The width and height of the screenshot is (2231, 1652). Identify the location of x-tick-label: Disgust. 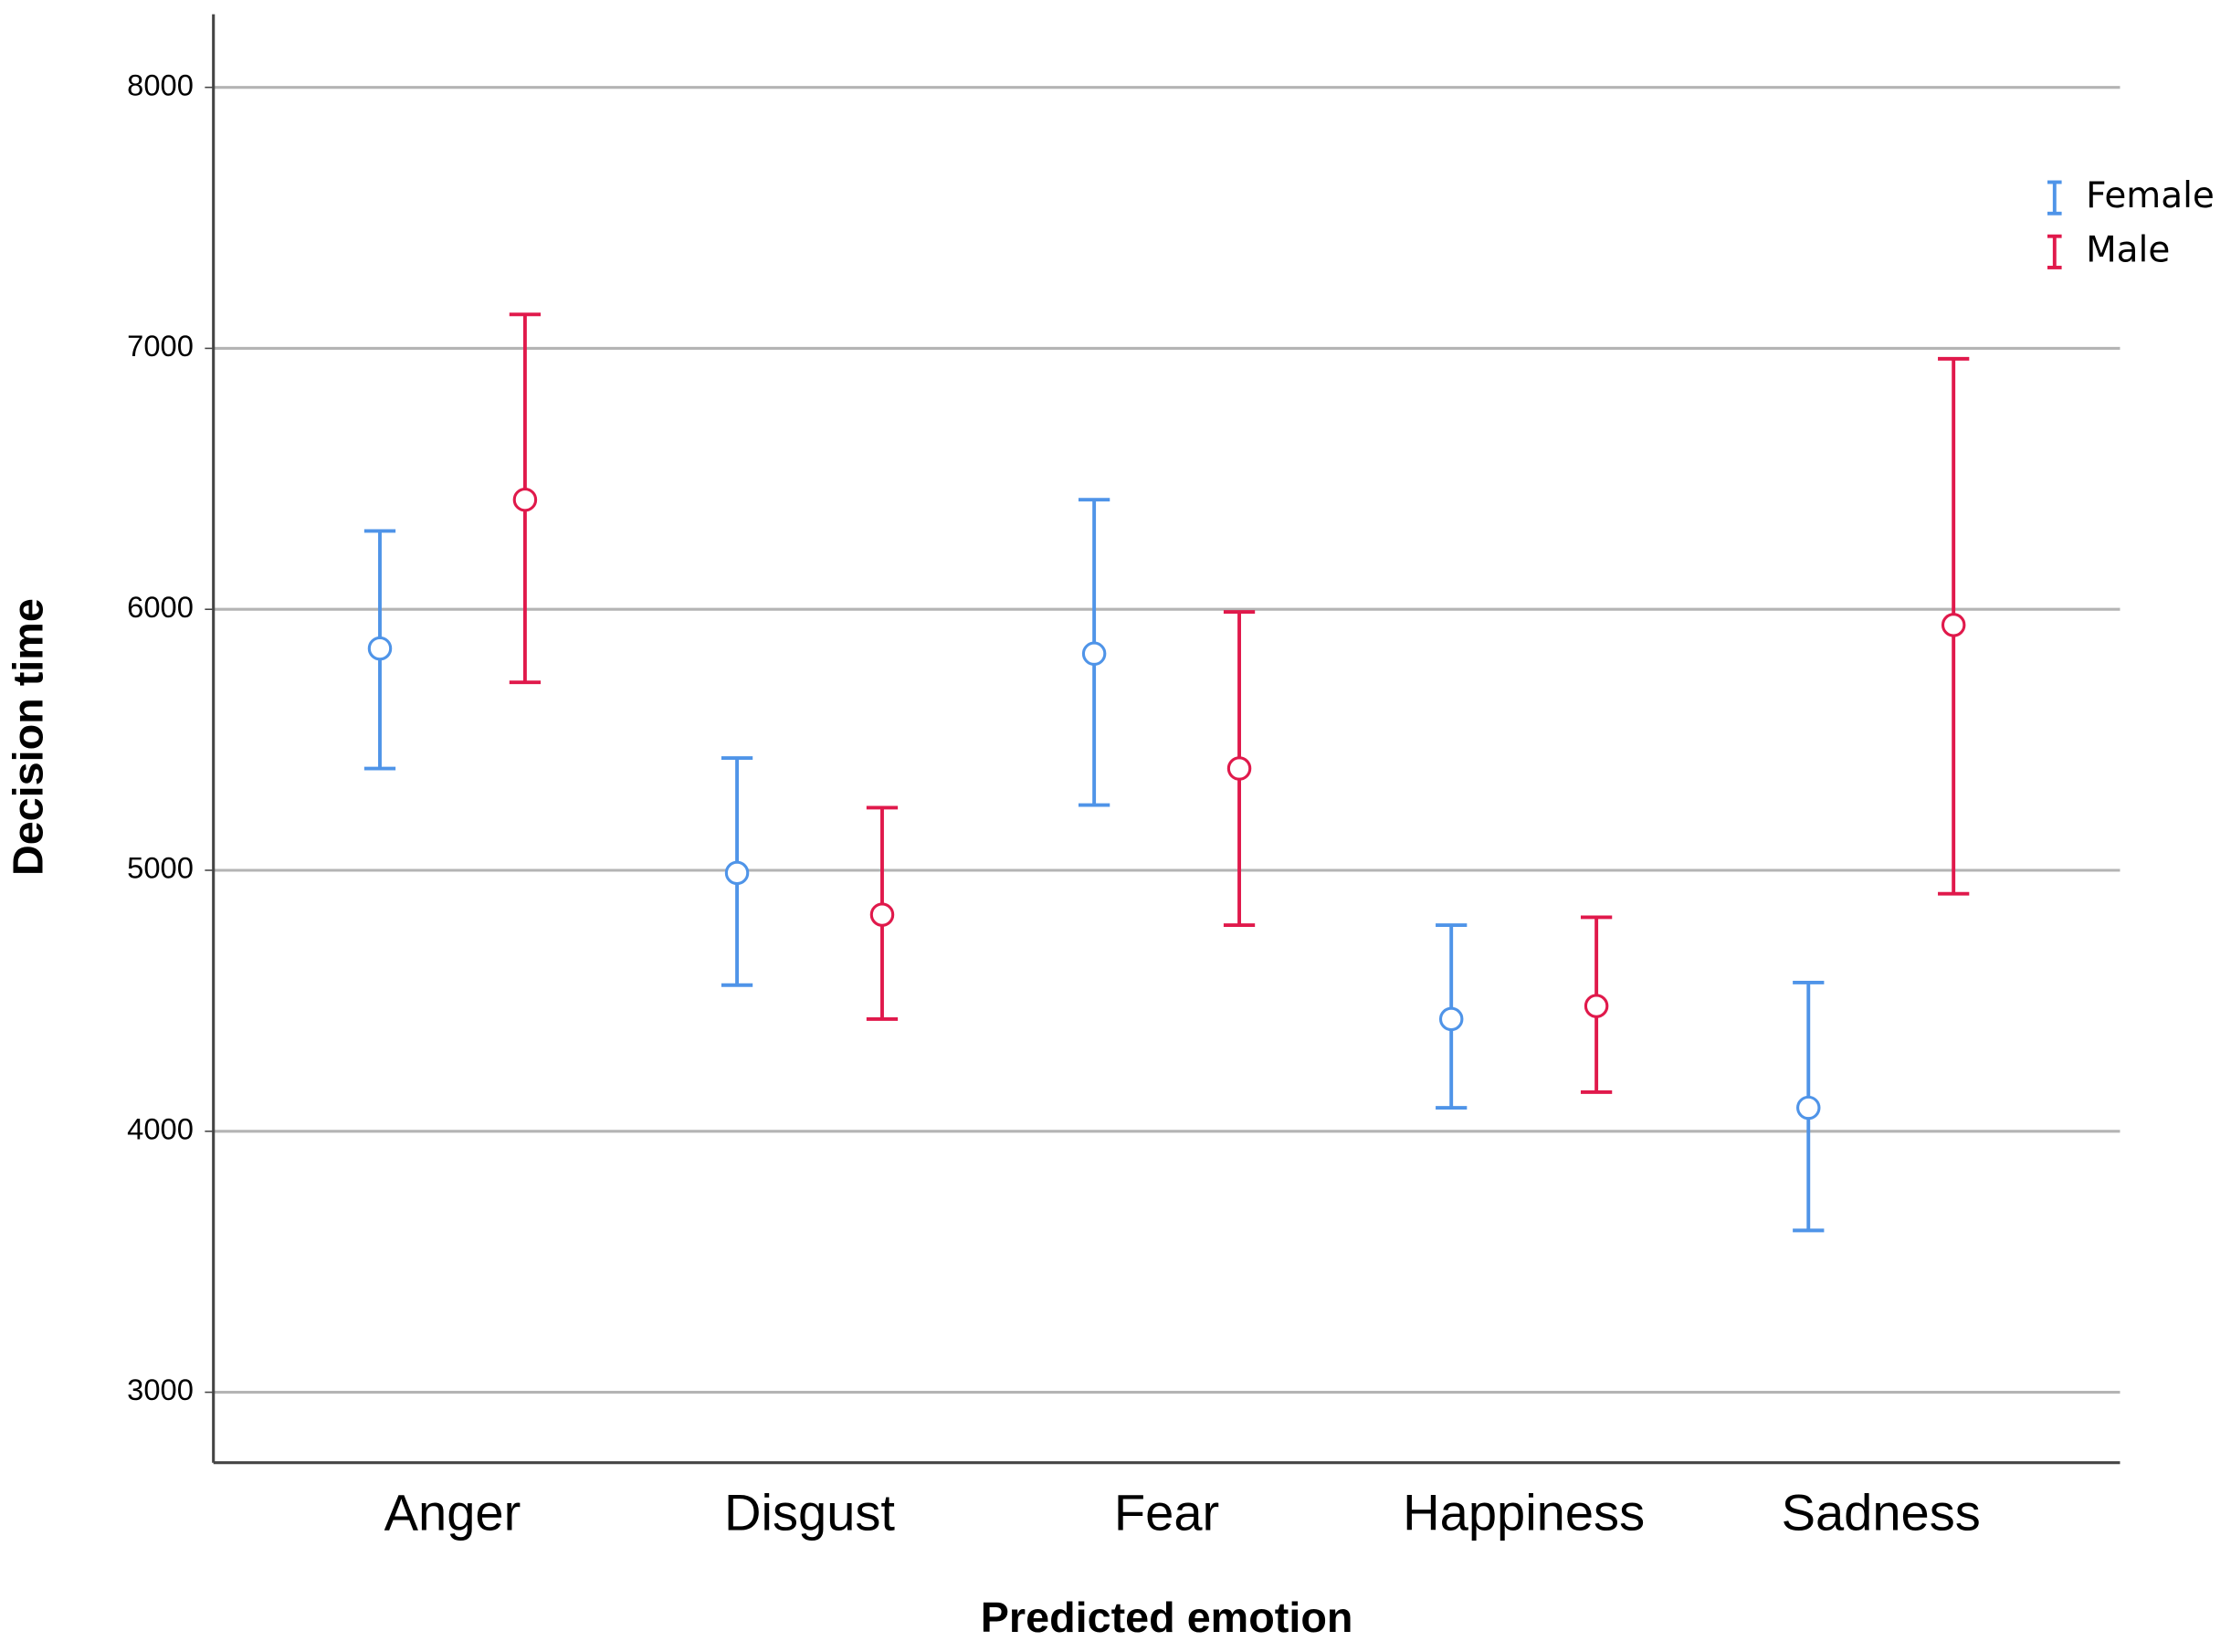
(809, 1513).